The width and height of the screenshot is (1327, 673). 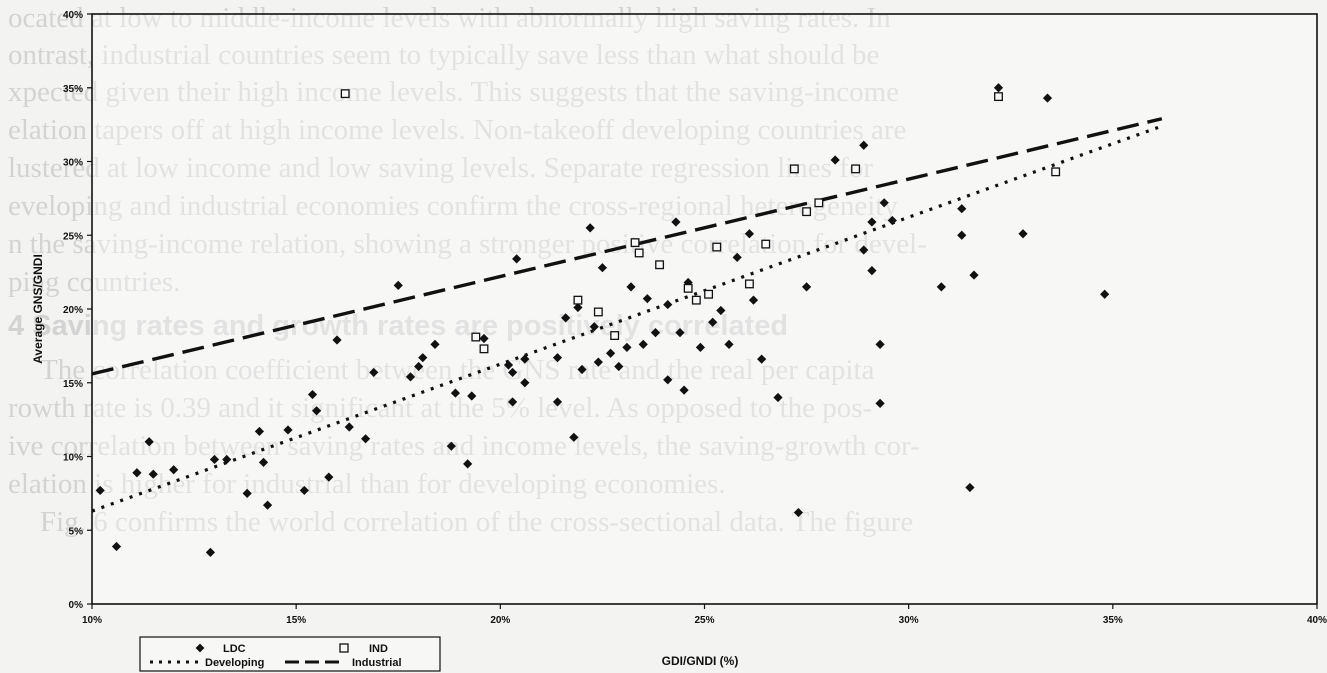 What do you see at coordinates (1317, 620) in the screenshot?
I see `x-tick-label: 40%` at bounding box center [1317, 620].